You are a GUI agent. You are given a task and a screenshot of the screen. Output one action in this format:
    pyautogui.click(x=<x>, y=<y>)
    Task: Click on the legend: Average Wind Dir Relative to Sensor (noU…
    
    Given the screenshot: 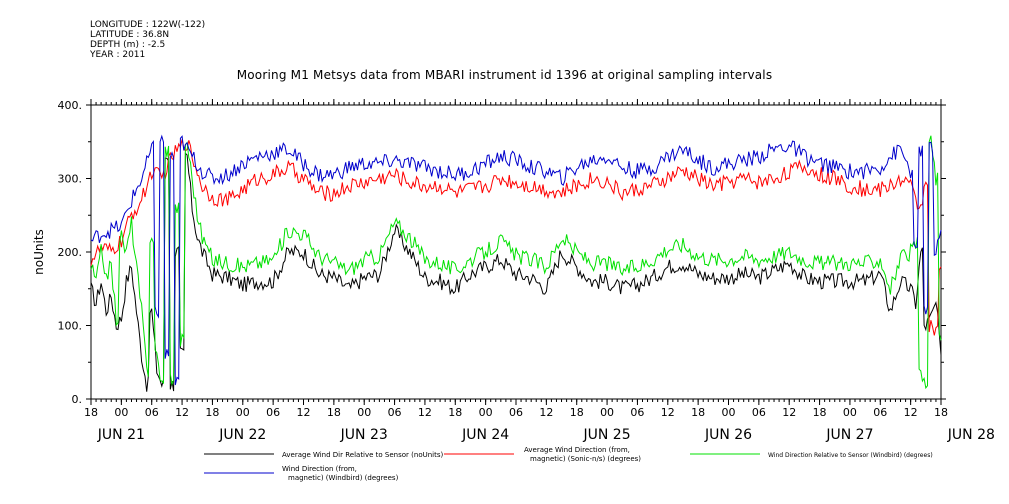 What is the action you would take?
    pyautogui.click(x=568, y=464)
    